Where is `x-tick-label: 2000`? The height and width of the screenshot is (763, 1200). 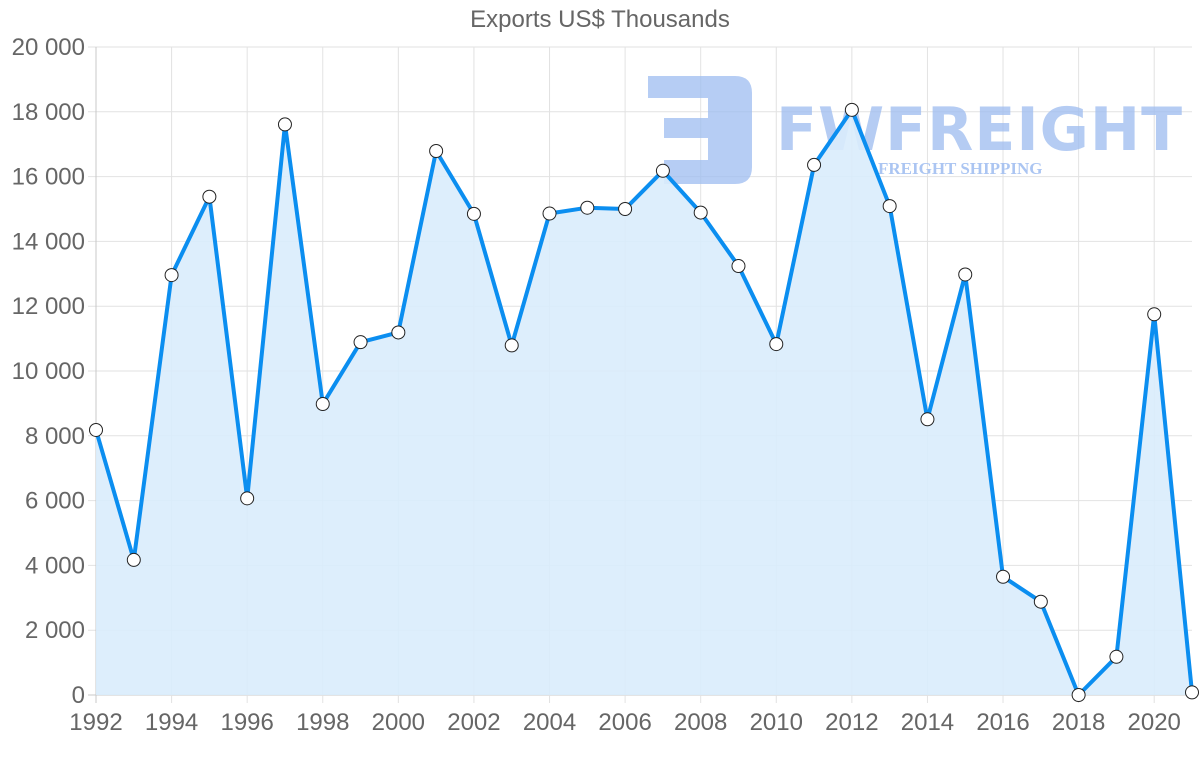
x-tick-label: 2000 is located at coordinates (398, 722).